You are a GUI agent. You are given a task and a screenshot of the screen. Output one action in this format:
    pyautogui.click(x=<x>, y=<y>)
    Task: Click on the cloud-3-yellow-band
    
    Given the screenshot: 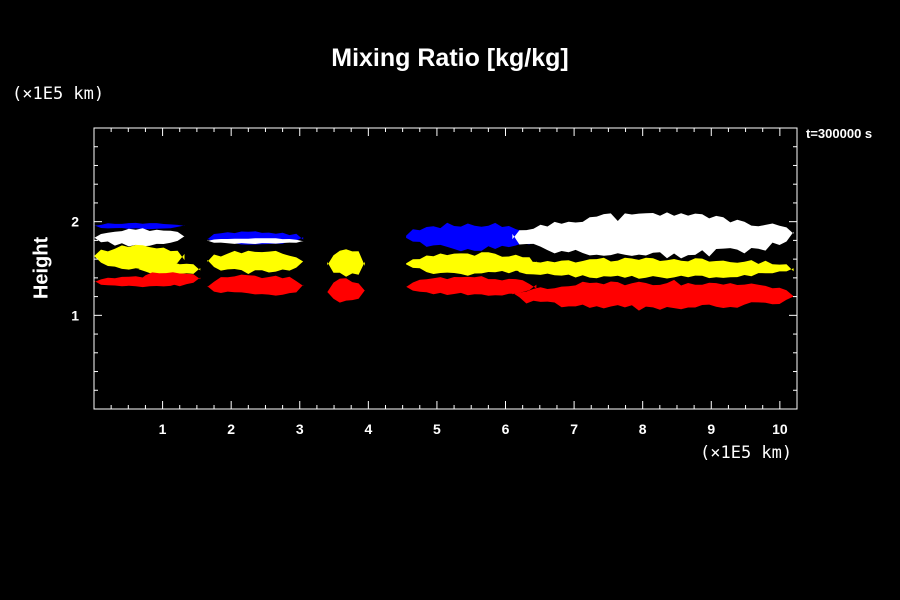 What is the action you would take?
    pyautogui.click(x=255, y=262)
    